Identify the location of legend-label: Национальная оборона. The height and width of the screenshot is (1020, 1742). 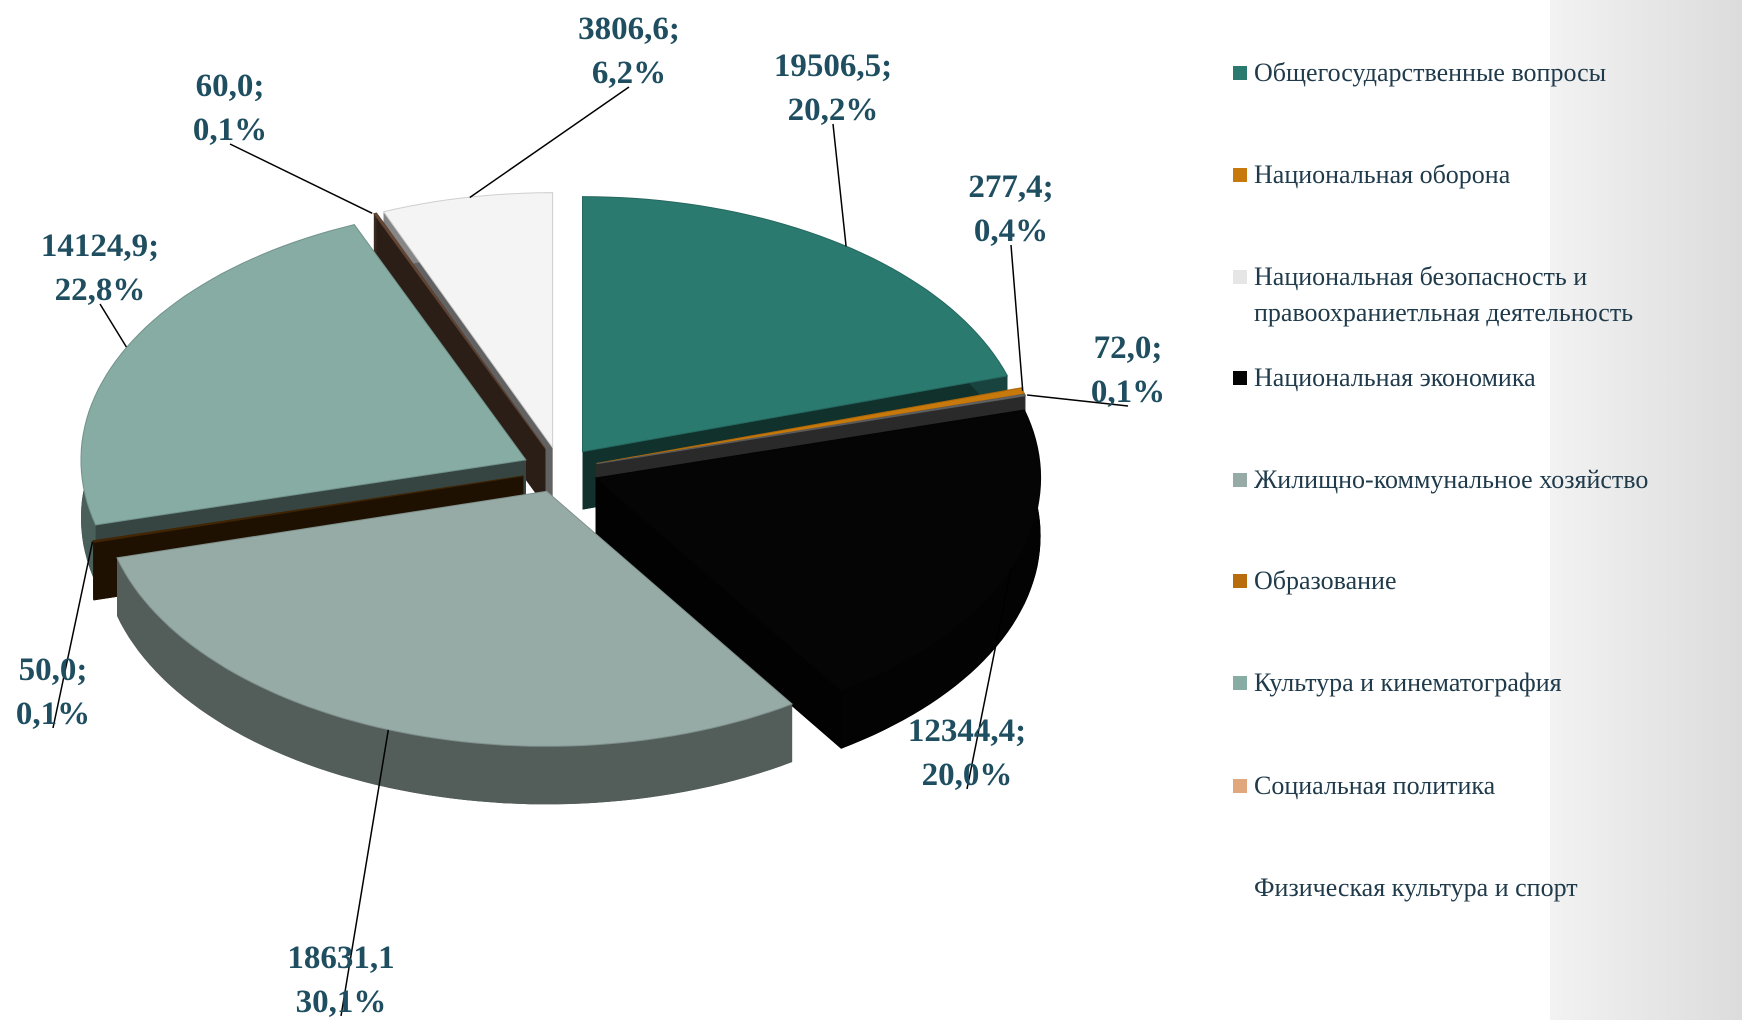
(1382, 174).